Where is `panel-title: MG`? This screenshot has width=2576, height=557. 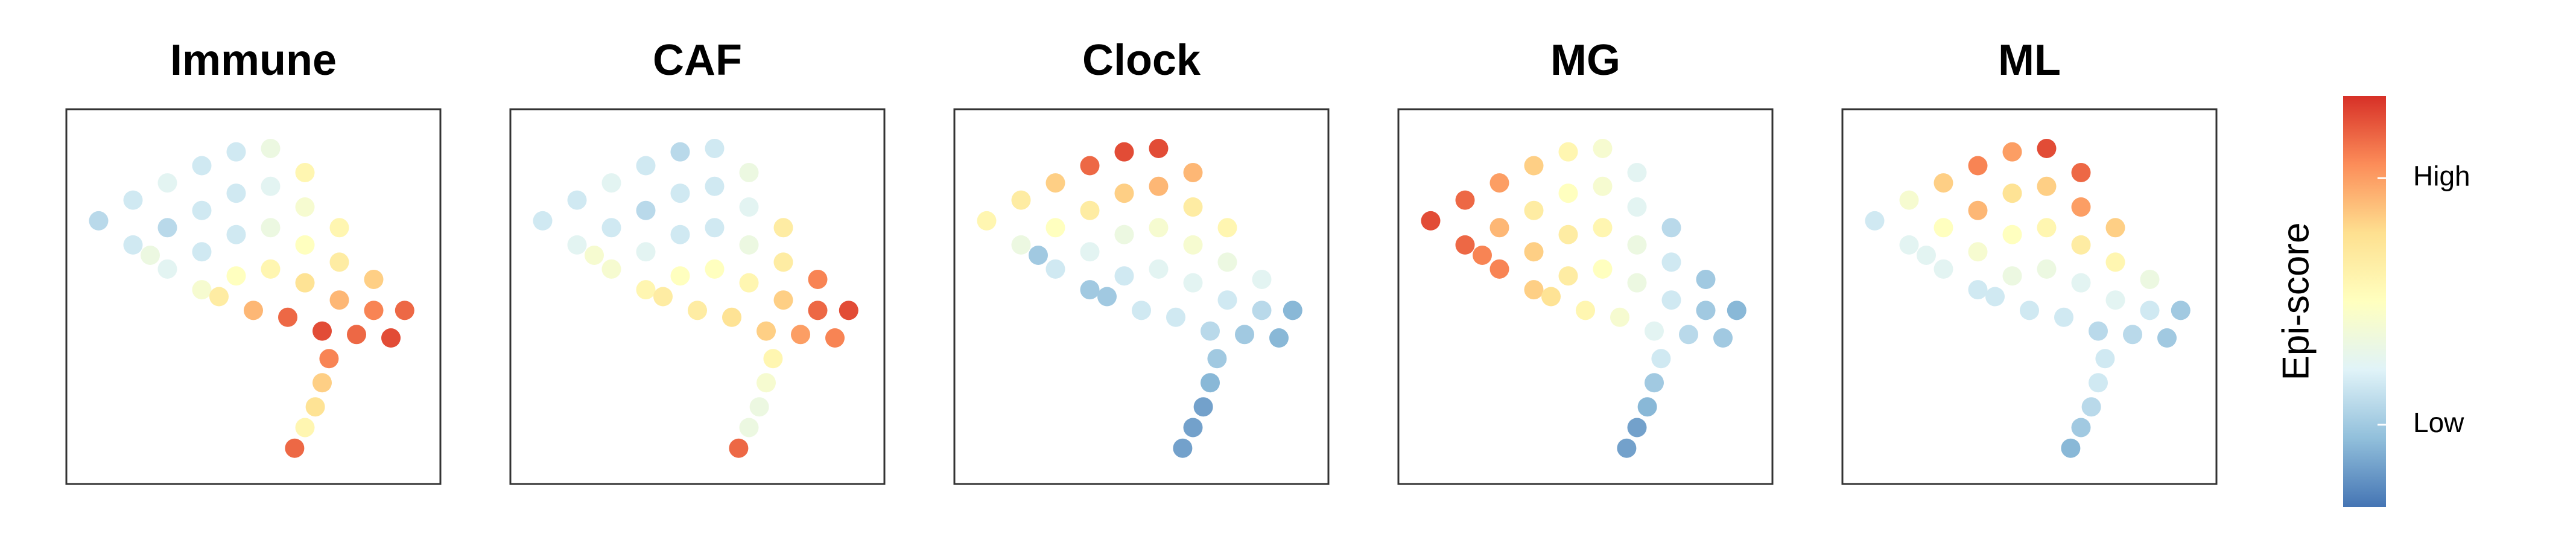
panel-title: MG is located at coordinates (1585, 60).